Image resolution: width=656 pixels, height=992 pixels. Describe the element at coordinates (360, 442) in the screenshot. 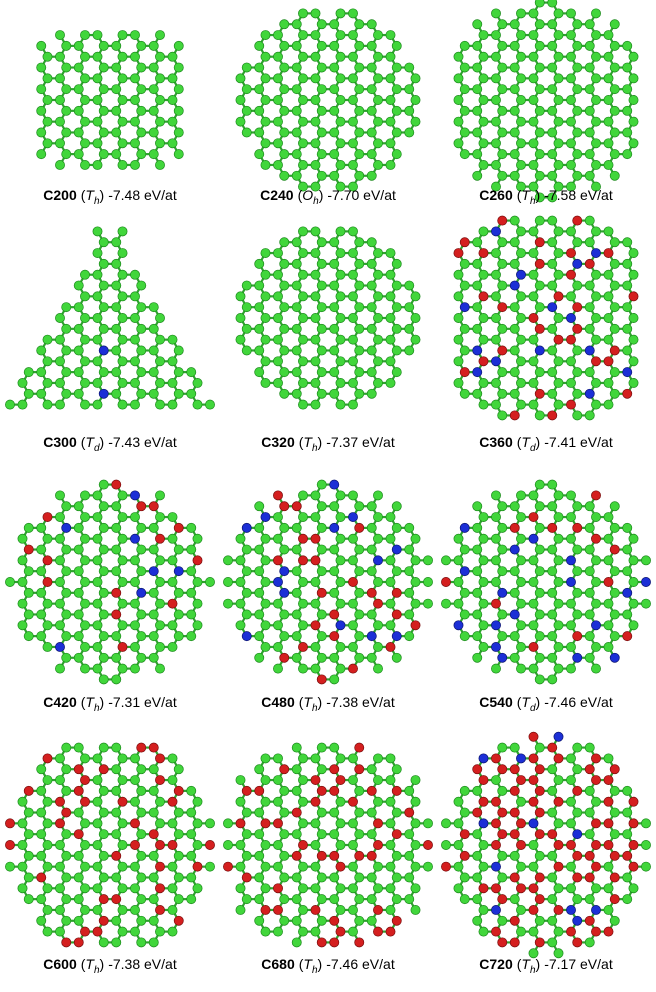

I see `energy: -7.37 eV/at` at that location.